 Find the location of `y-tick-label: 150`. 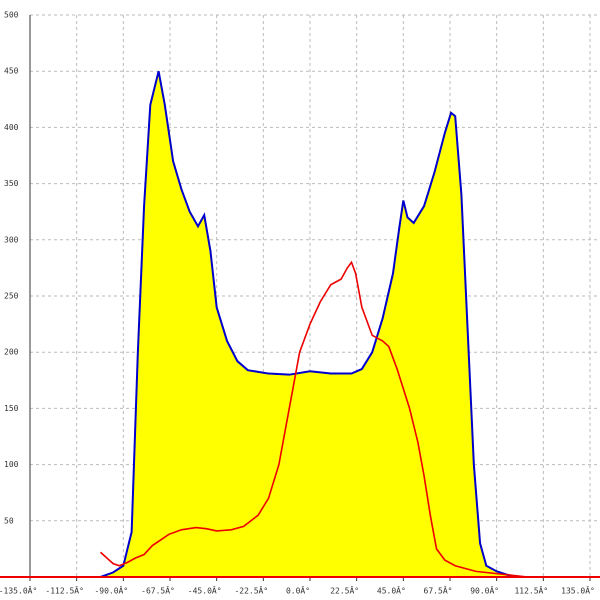

y-tick-label: 150 is located at coordinates (11, 408).